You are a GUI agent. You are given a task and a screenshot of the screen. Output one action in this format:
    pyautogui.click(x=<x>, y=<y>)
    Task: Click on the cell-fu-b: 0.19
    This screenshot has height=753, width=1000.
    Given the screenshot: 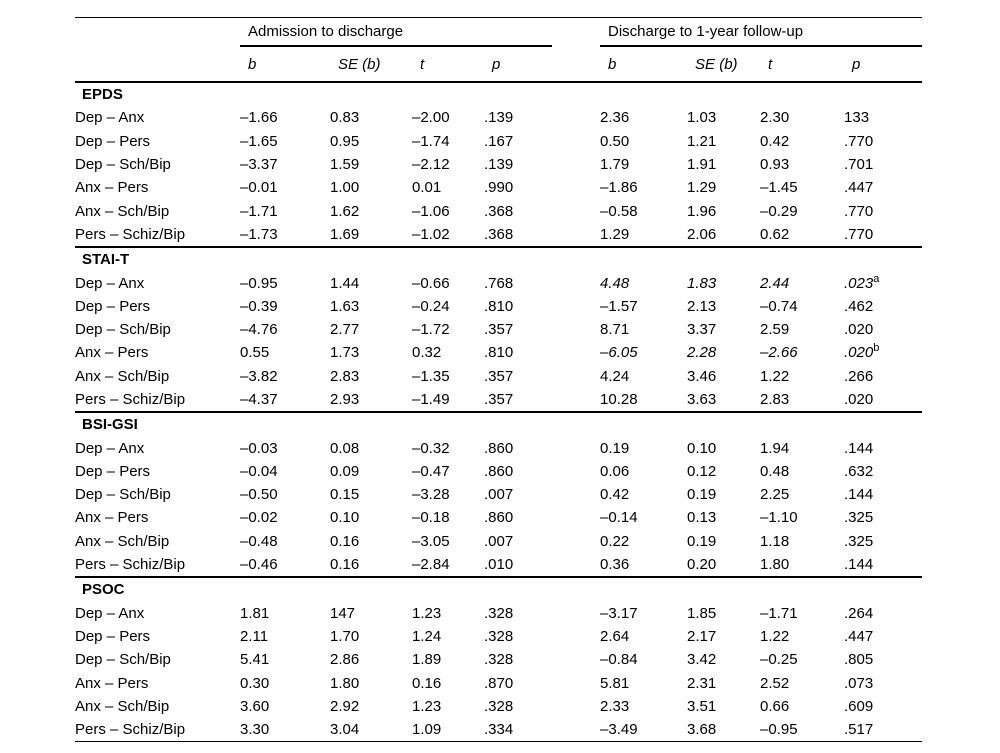 What is the action you would take?
    pyautogui.click(x=615, y=448)
    